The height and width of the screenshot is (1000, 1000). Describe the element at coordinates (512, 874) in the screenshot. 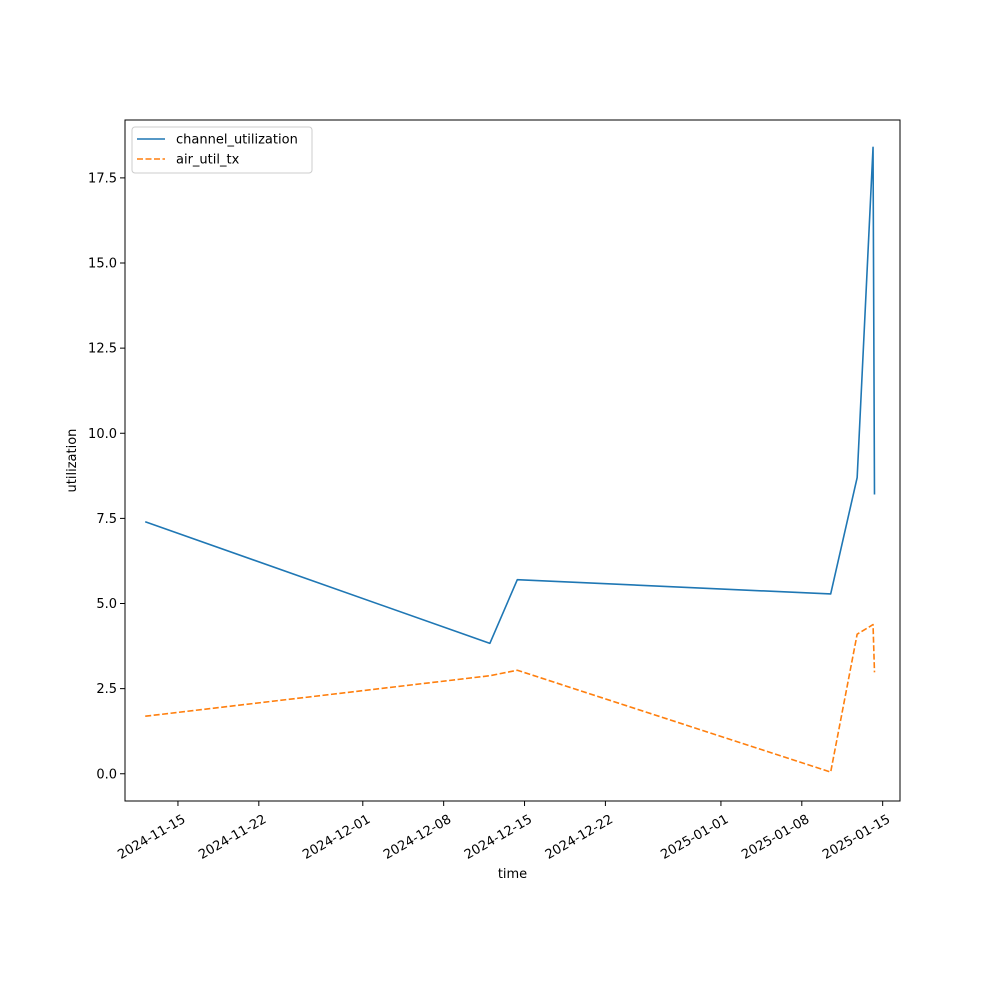

I see `x-axis-label: time` at that location.